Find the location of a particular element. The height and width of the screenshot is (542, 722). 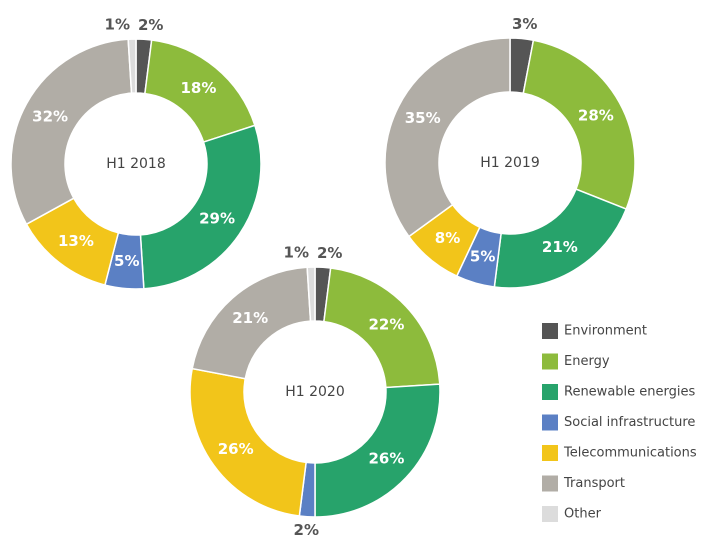

data-label: 22% is located at coordinates (386, 324).